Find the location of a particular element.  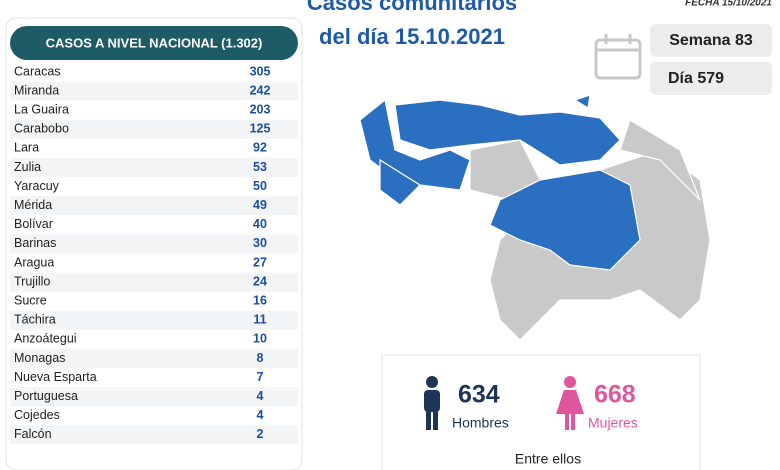

state-value: 27 is located at coordinates (260, 262).